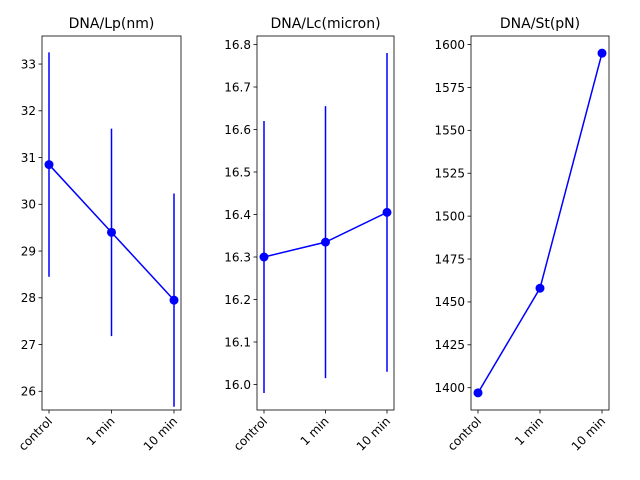  I want to click on y-tick-label: 1425, so click(449, 345).